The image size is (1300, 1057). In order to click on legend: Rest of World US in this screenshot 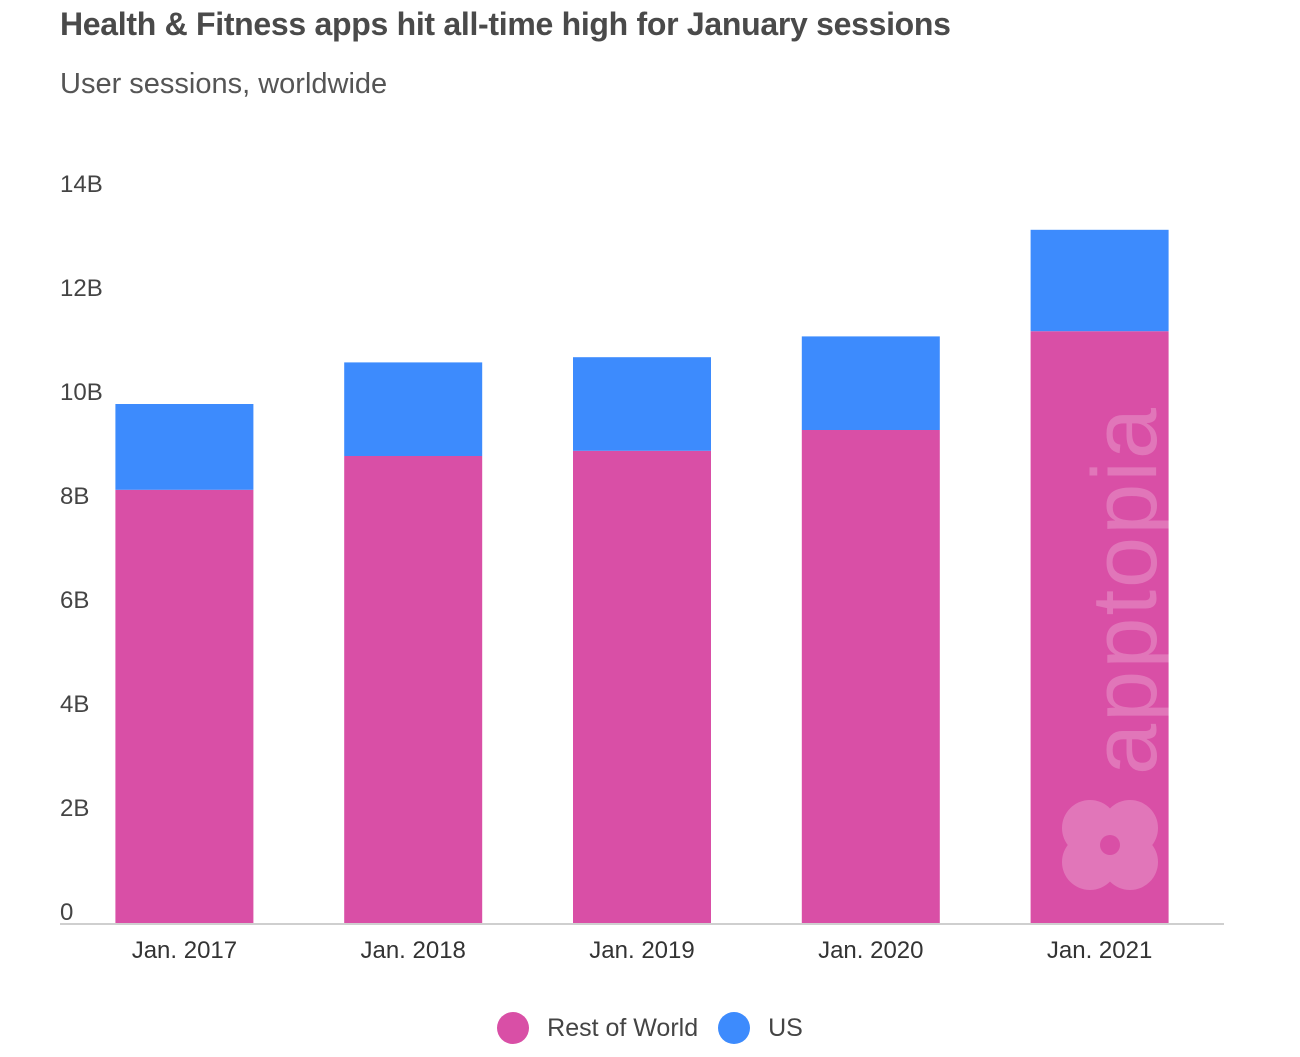, I will do `click(650, 1028)`.